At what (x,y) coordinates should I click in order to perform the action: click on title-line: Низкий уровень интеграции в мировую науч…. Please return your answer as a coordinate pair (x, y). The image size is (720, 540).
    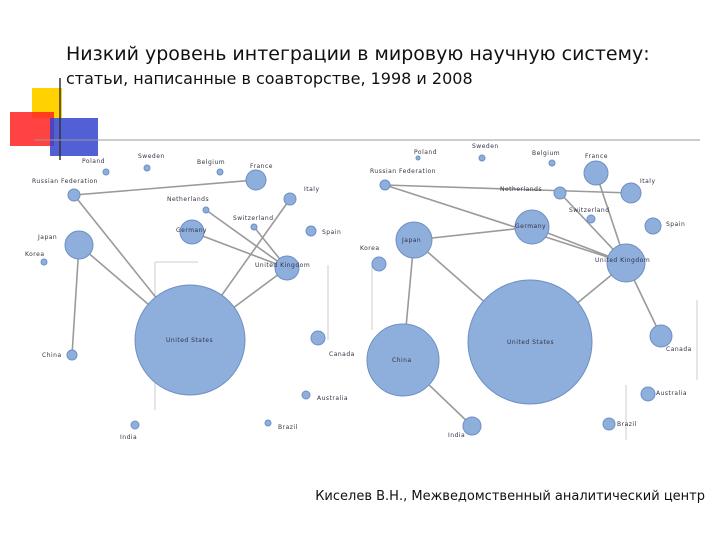
    Looking at the image, I should click on (358, 54).